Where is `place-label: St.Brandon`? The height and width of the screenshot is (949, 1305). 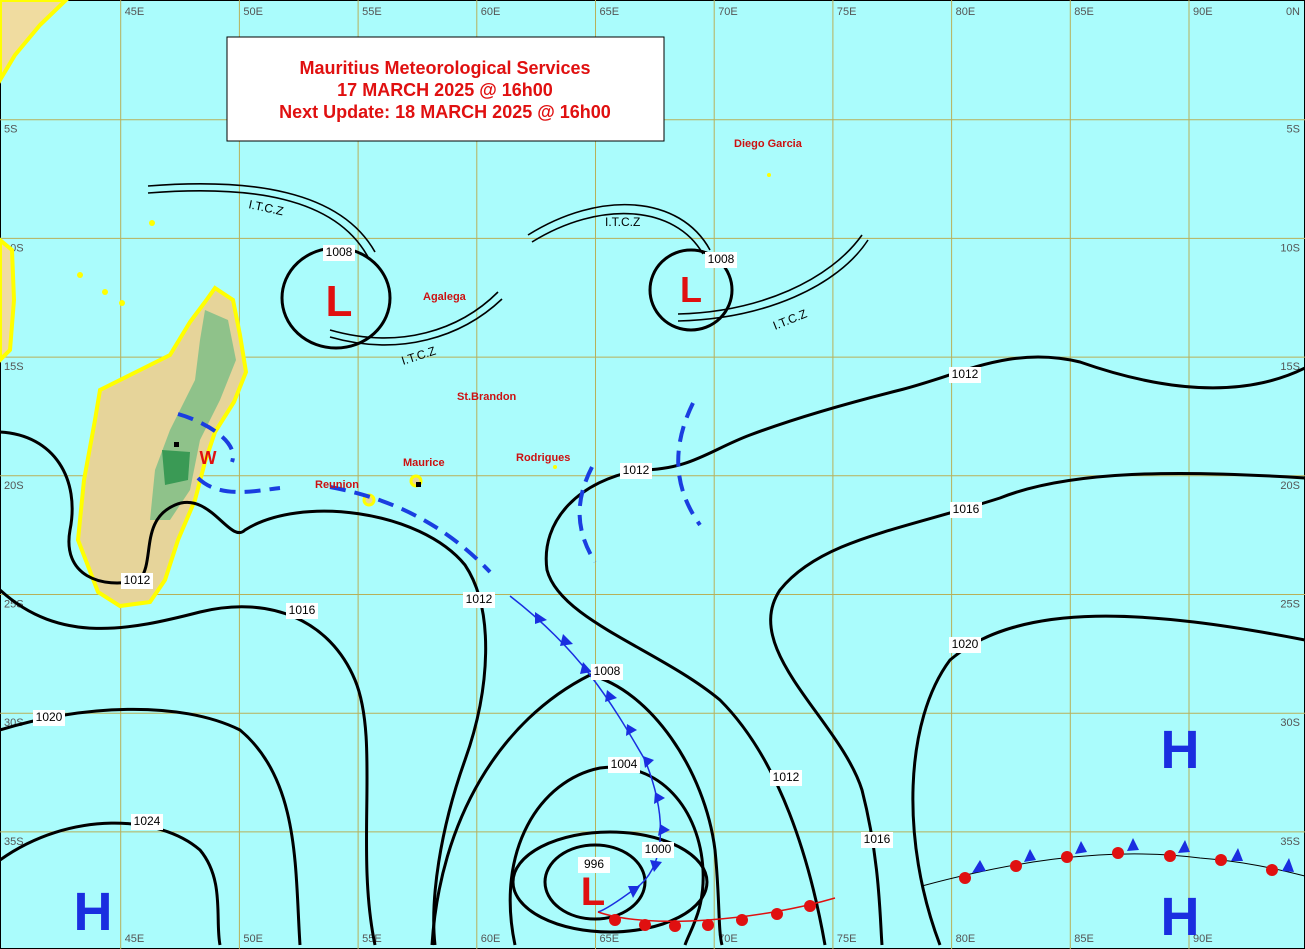 place-label: St.Brandon is located at coordinates (487, 397).